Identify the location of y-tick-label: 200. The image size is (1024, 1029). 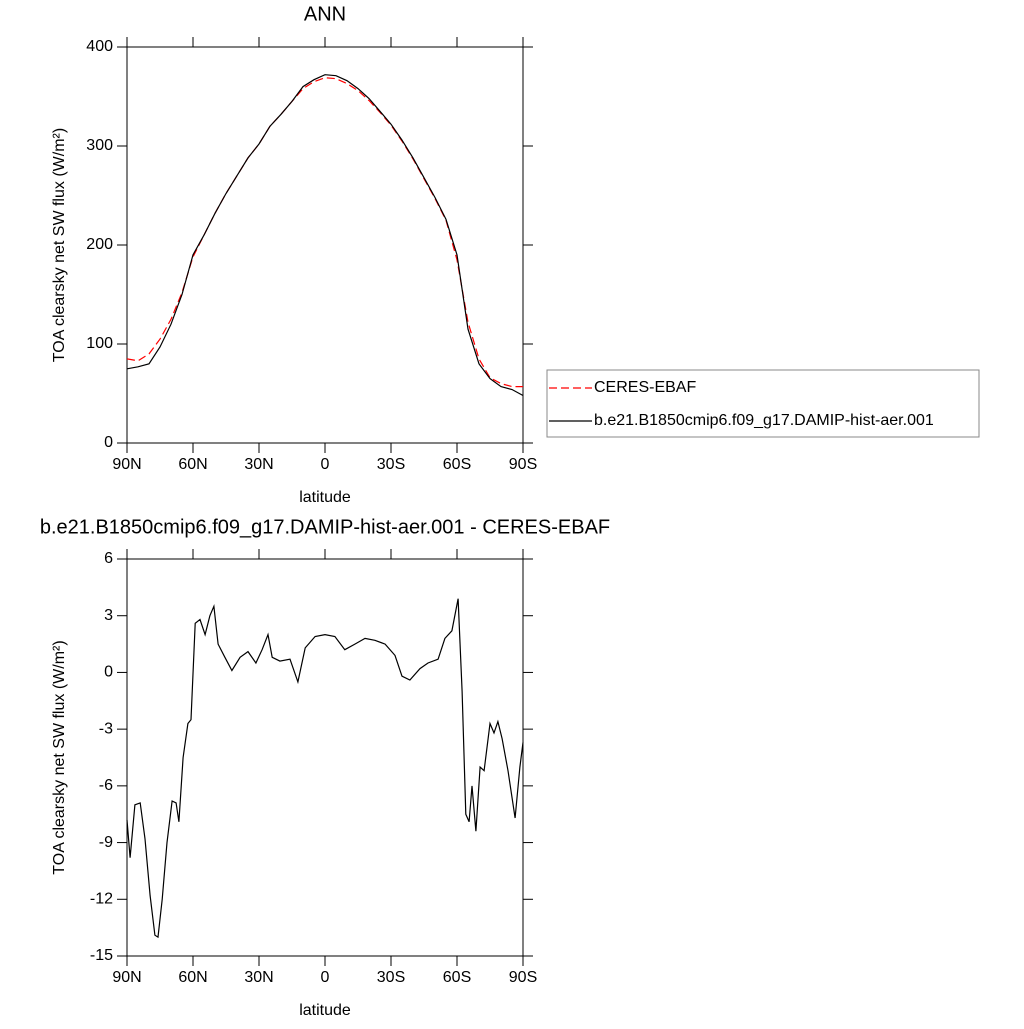
(99, 244).